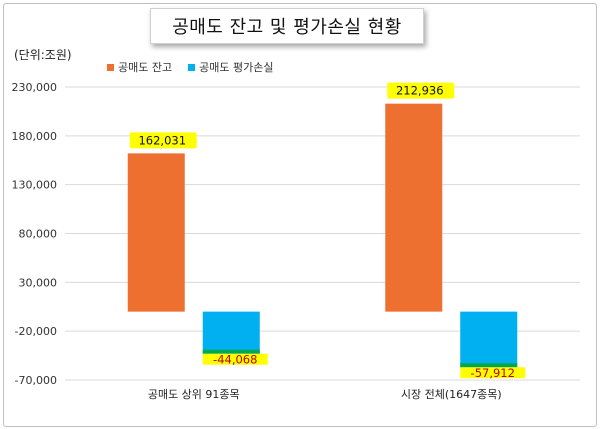 This screenshot has height=429, width=600. Describe the element at coordinates (35, 87) in the screenshot. I see `y-tick-label: 230,000` at that location.